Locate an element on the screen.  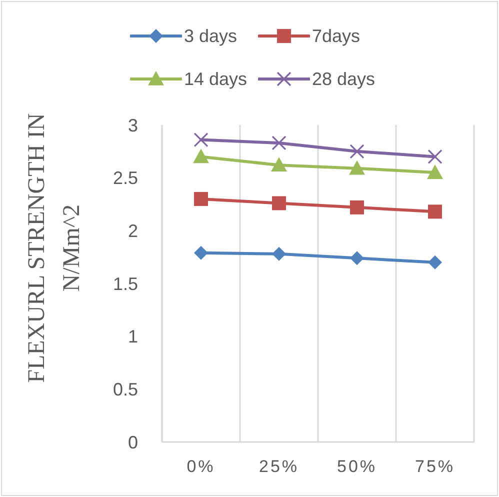
y-tick-label: 3 is located at coordinates (133, 125).